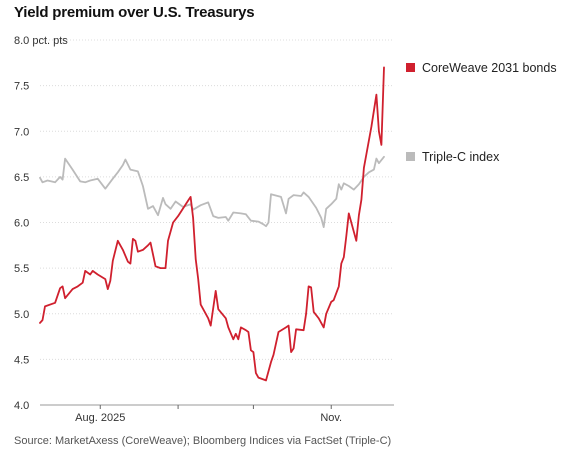 Image resolution: width=582 pixels, height=453 pixels. What do you see at coordinates (41, 223) in the screenshot?
I see `y-axis-tick-labels: 4.0 4.5 5.0 5.5 6.0 6.5 7.0 7.5 8.0 pct. pts` at bounding box center [41, 223].